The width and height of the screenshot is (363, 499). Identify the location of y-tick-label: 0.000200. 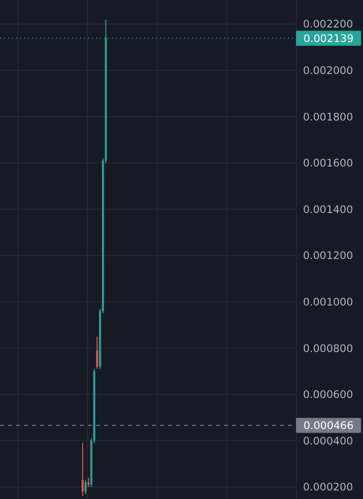
(328, 488).